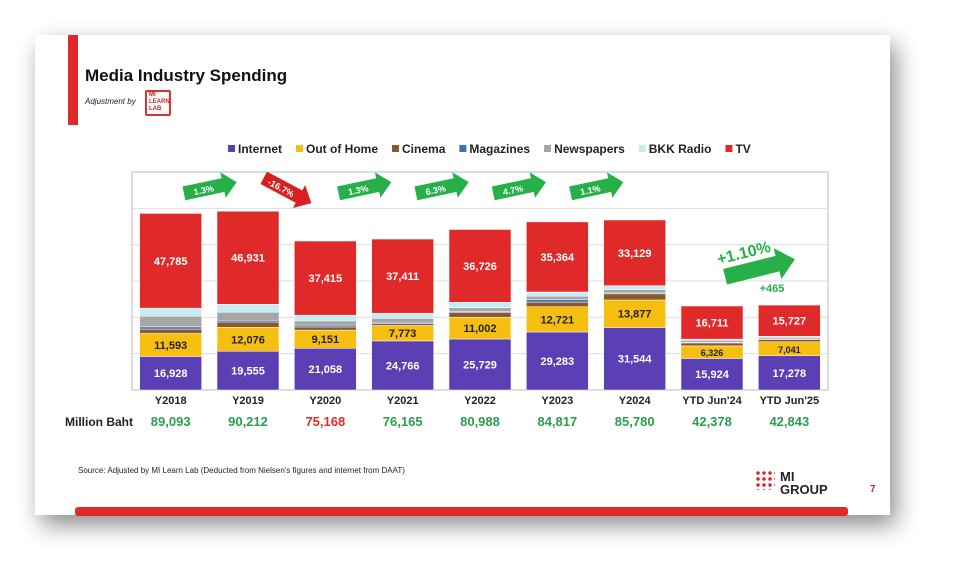  Describe the element at coordinates (589, 149) in the screenshot. I see `legend-label: Newspapers` at that location.